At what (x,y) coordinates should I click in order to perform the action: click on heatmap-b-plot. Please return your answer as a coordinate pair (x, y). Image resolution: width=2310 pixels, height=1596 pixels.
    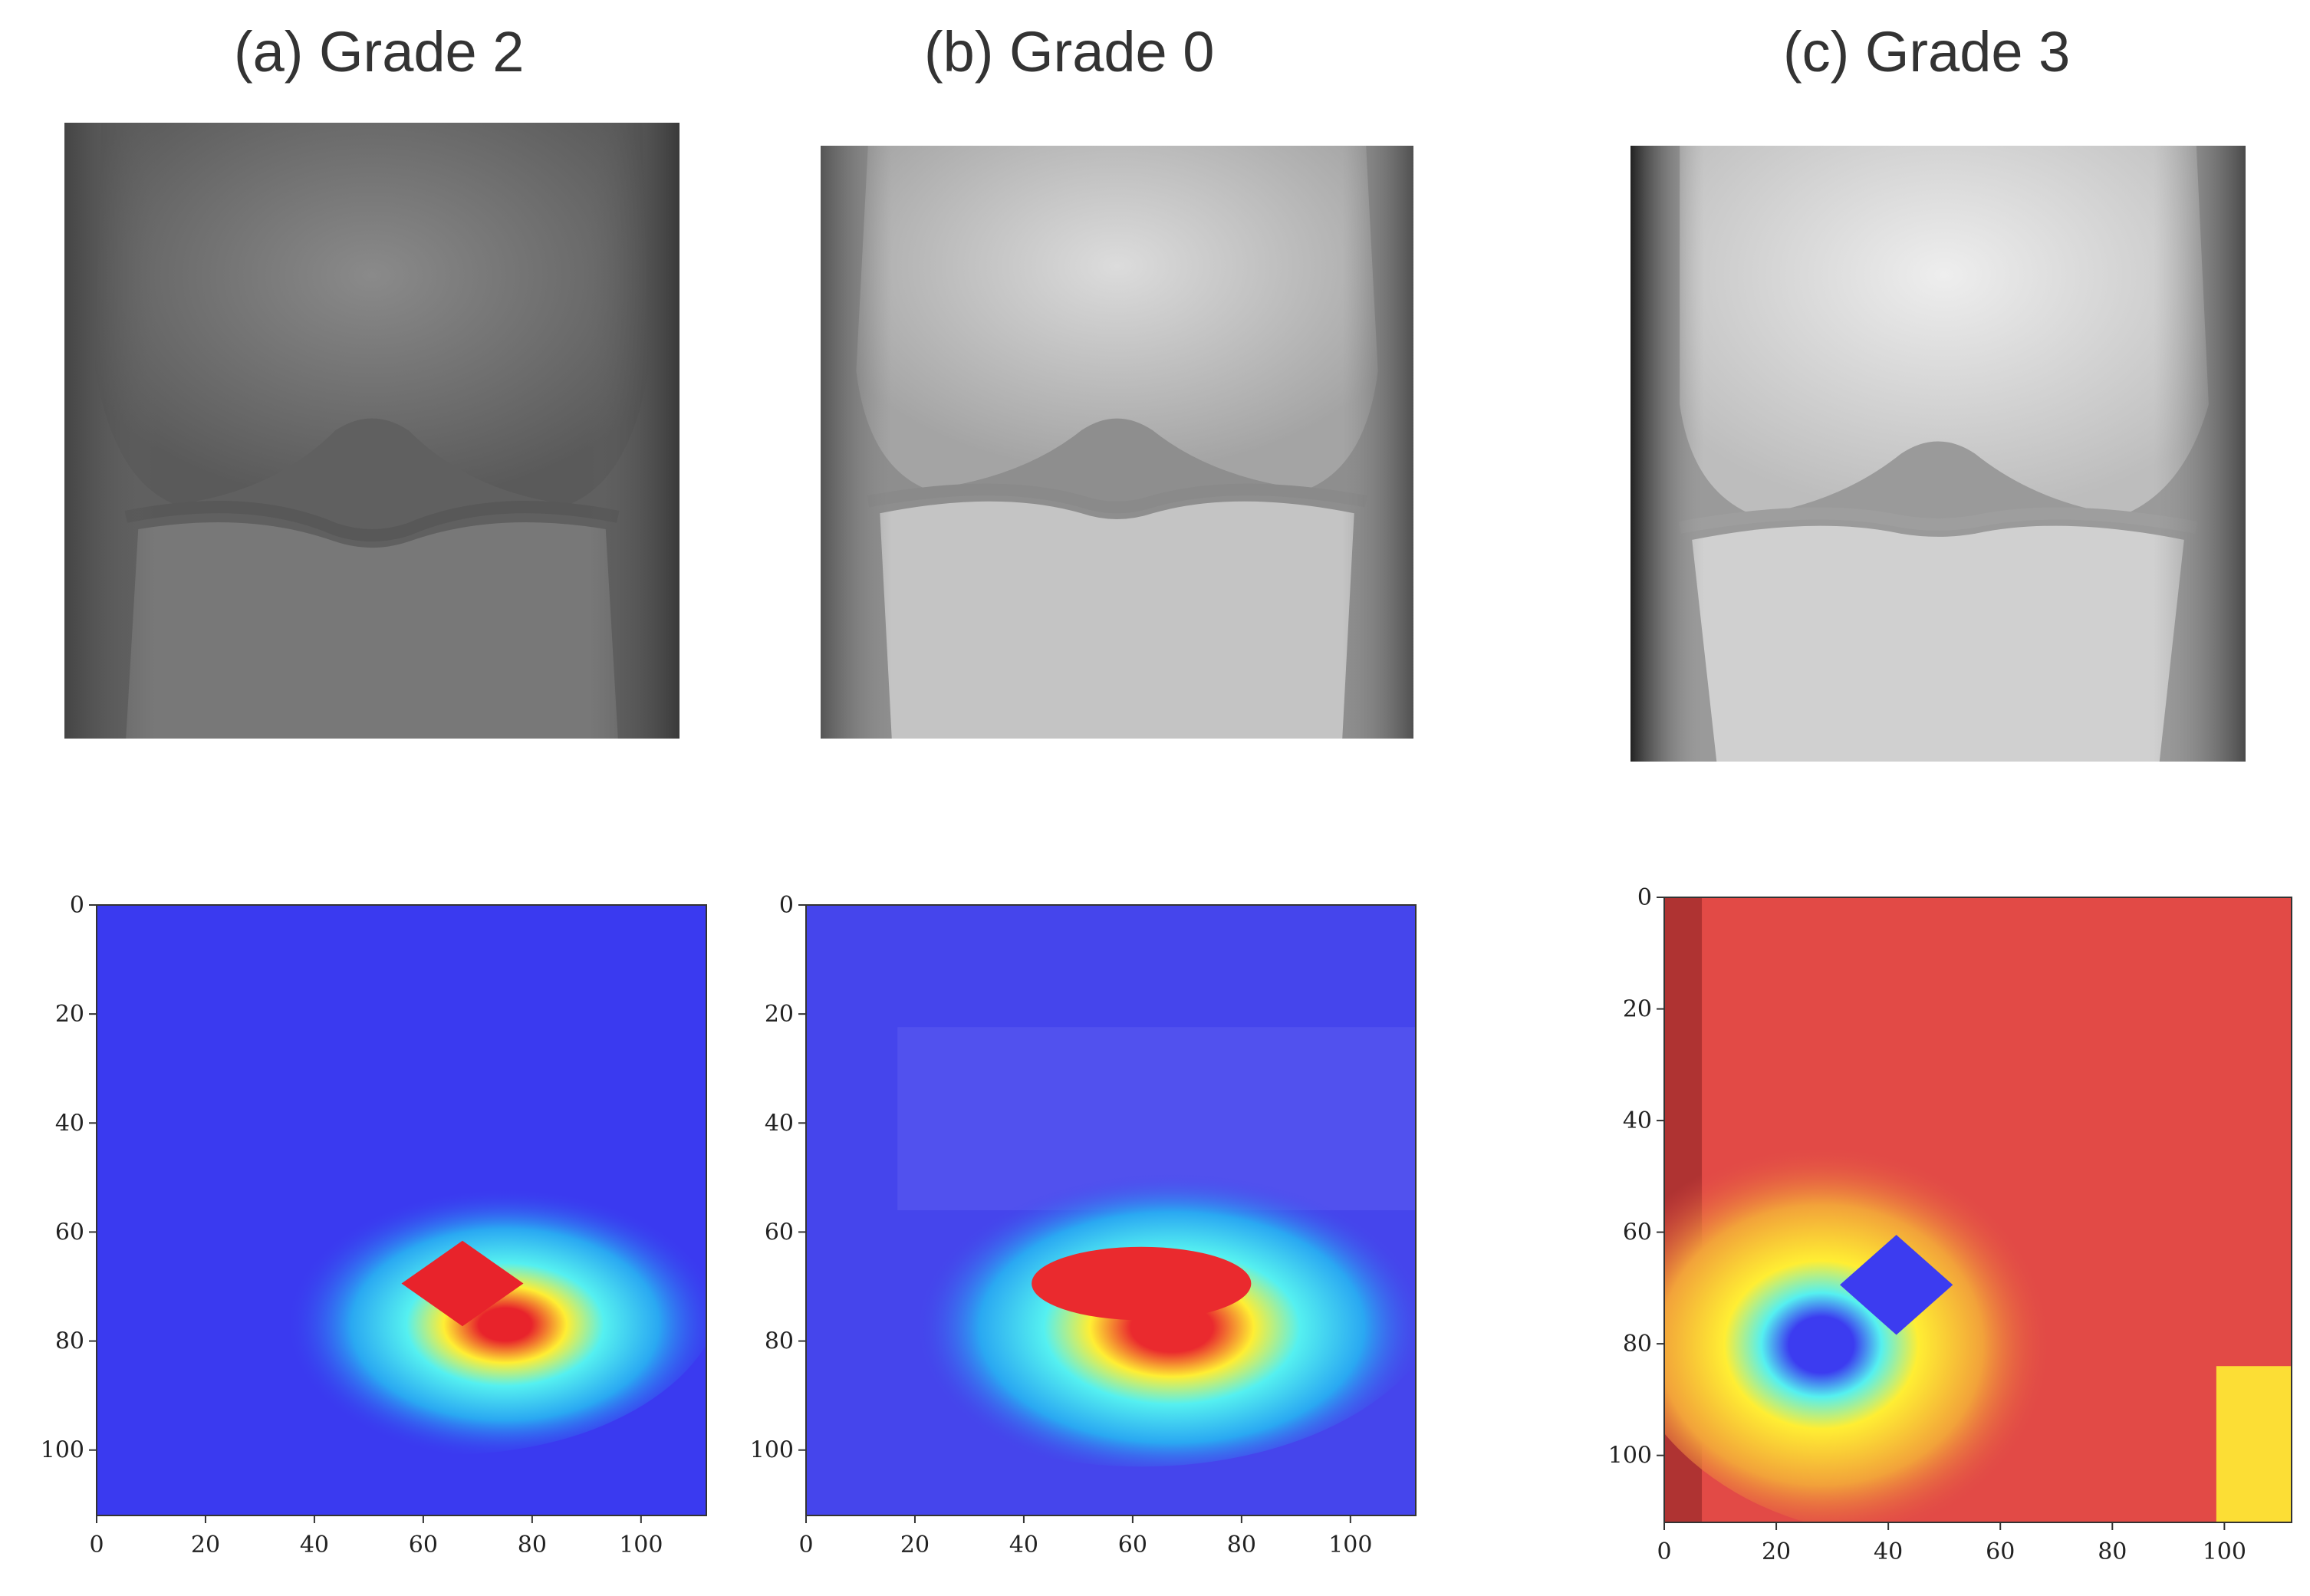
    Looking at the image, I should click on (1111, 1210).